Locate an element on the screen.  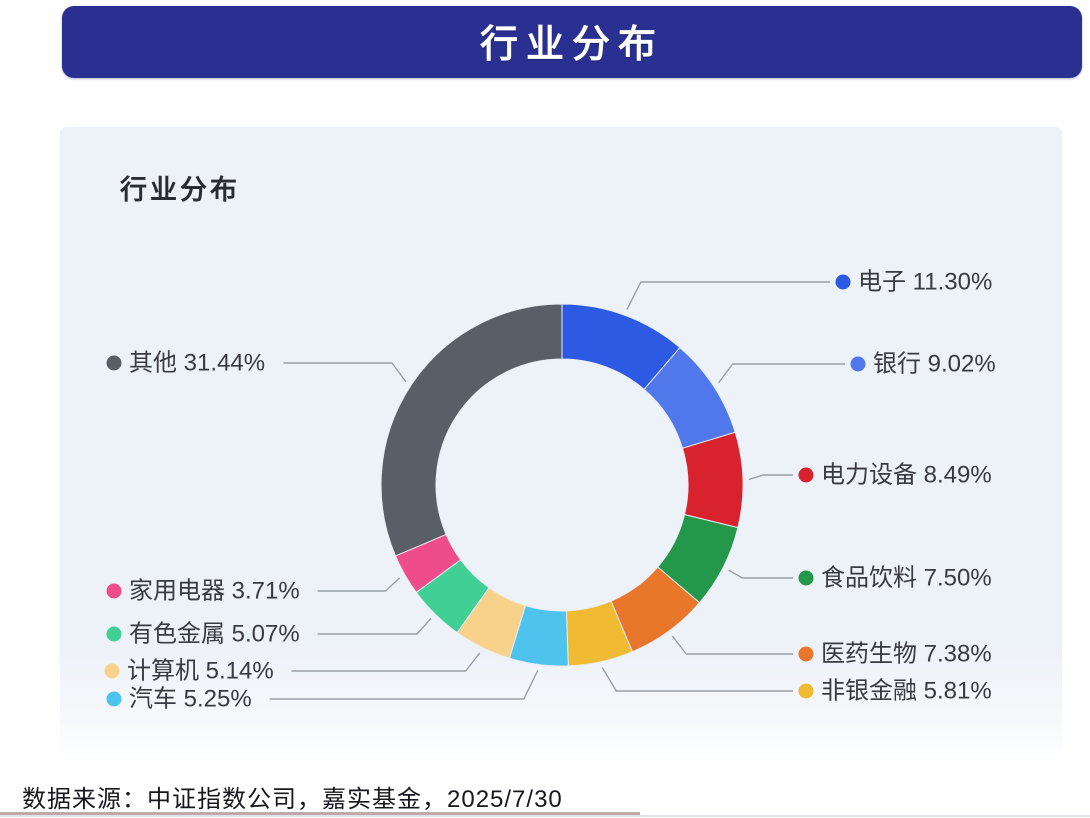
chart-title: 行业分布 is located at coordinates (180, 190).